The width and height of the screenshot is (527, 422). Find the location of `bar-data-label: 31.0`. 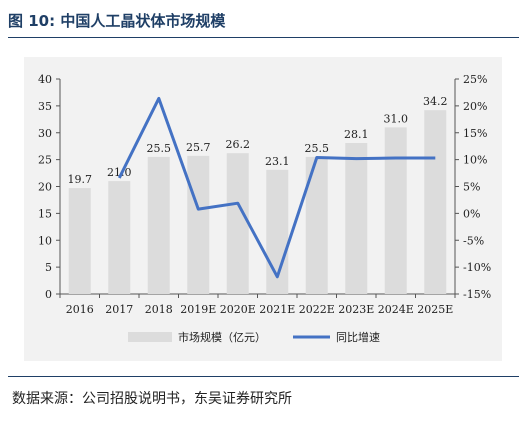

bar-data-label: 31.0 is located at coordinates (396, 118).